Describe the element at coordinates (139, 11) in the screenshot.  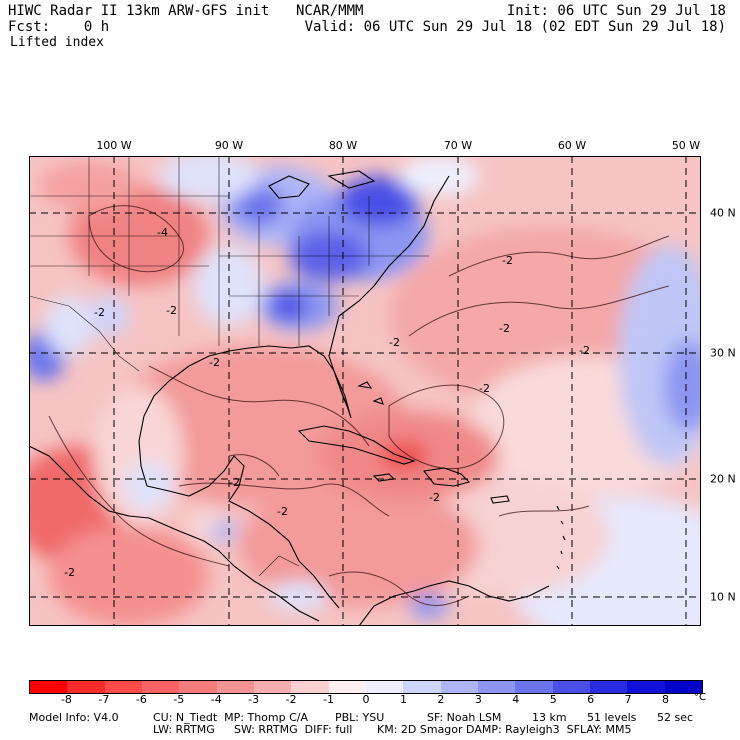
I see `product-title: HIWC Radar II 13km ARW-GFS init` at that location.